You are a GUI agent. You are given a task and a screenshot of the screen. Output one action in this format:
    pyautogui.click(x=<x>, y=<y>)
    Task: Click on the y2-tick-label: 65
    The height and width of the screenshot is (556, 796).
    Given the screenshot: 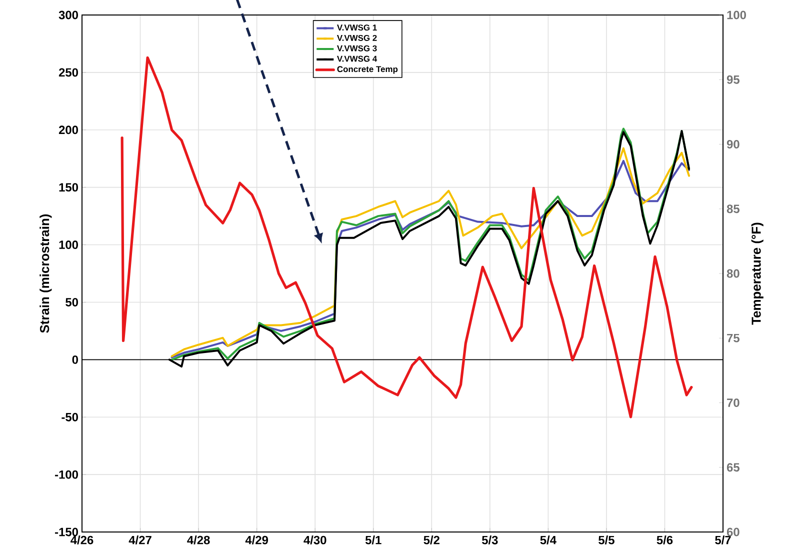 What is the action you would take?
    pyautogui.click(x=733, y=467)
    